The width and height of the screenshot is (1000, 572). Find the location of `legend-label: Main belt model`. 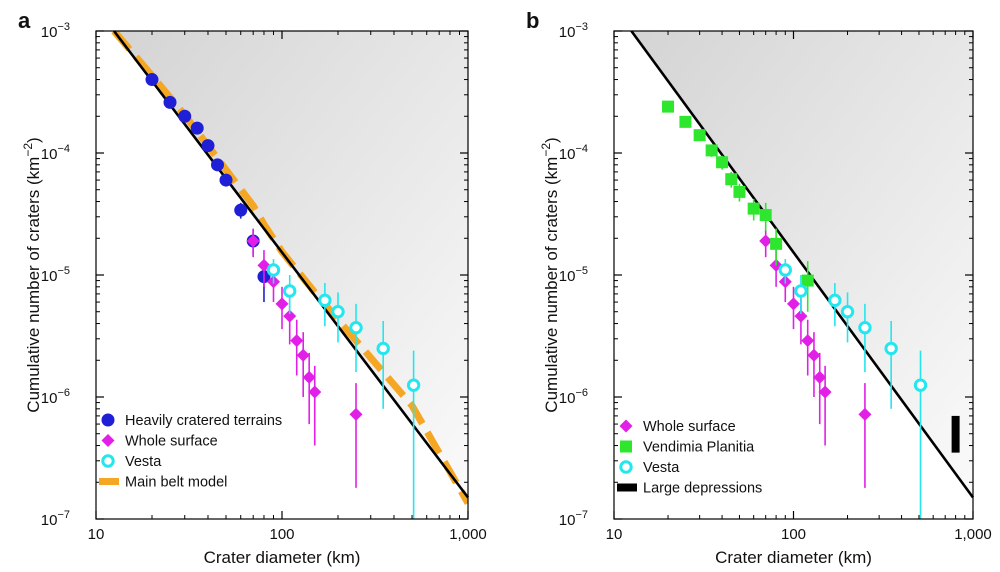

legend-label: Main belt model is located at coordinates (176, 483).